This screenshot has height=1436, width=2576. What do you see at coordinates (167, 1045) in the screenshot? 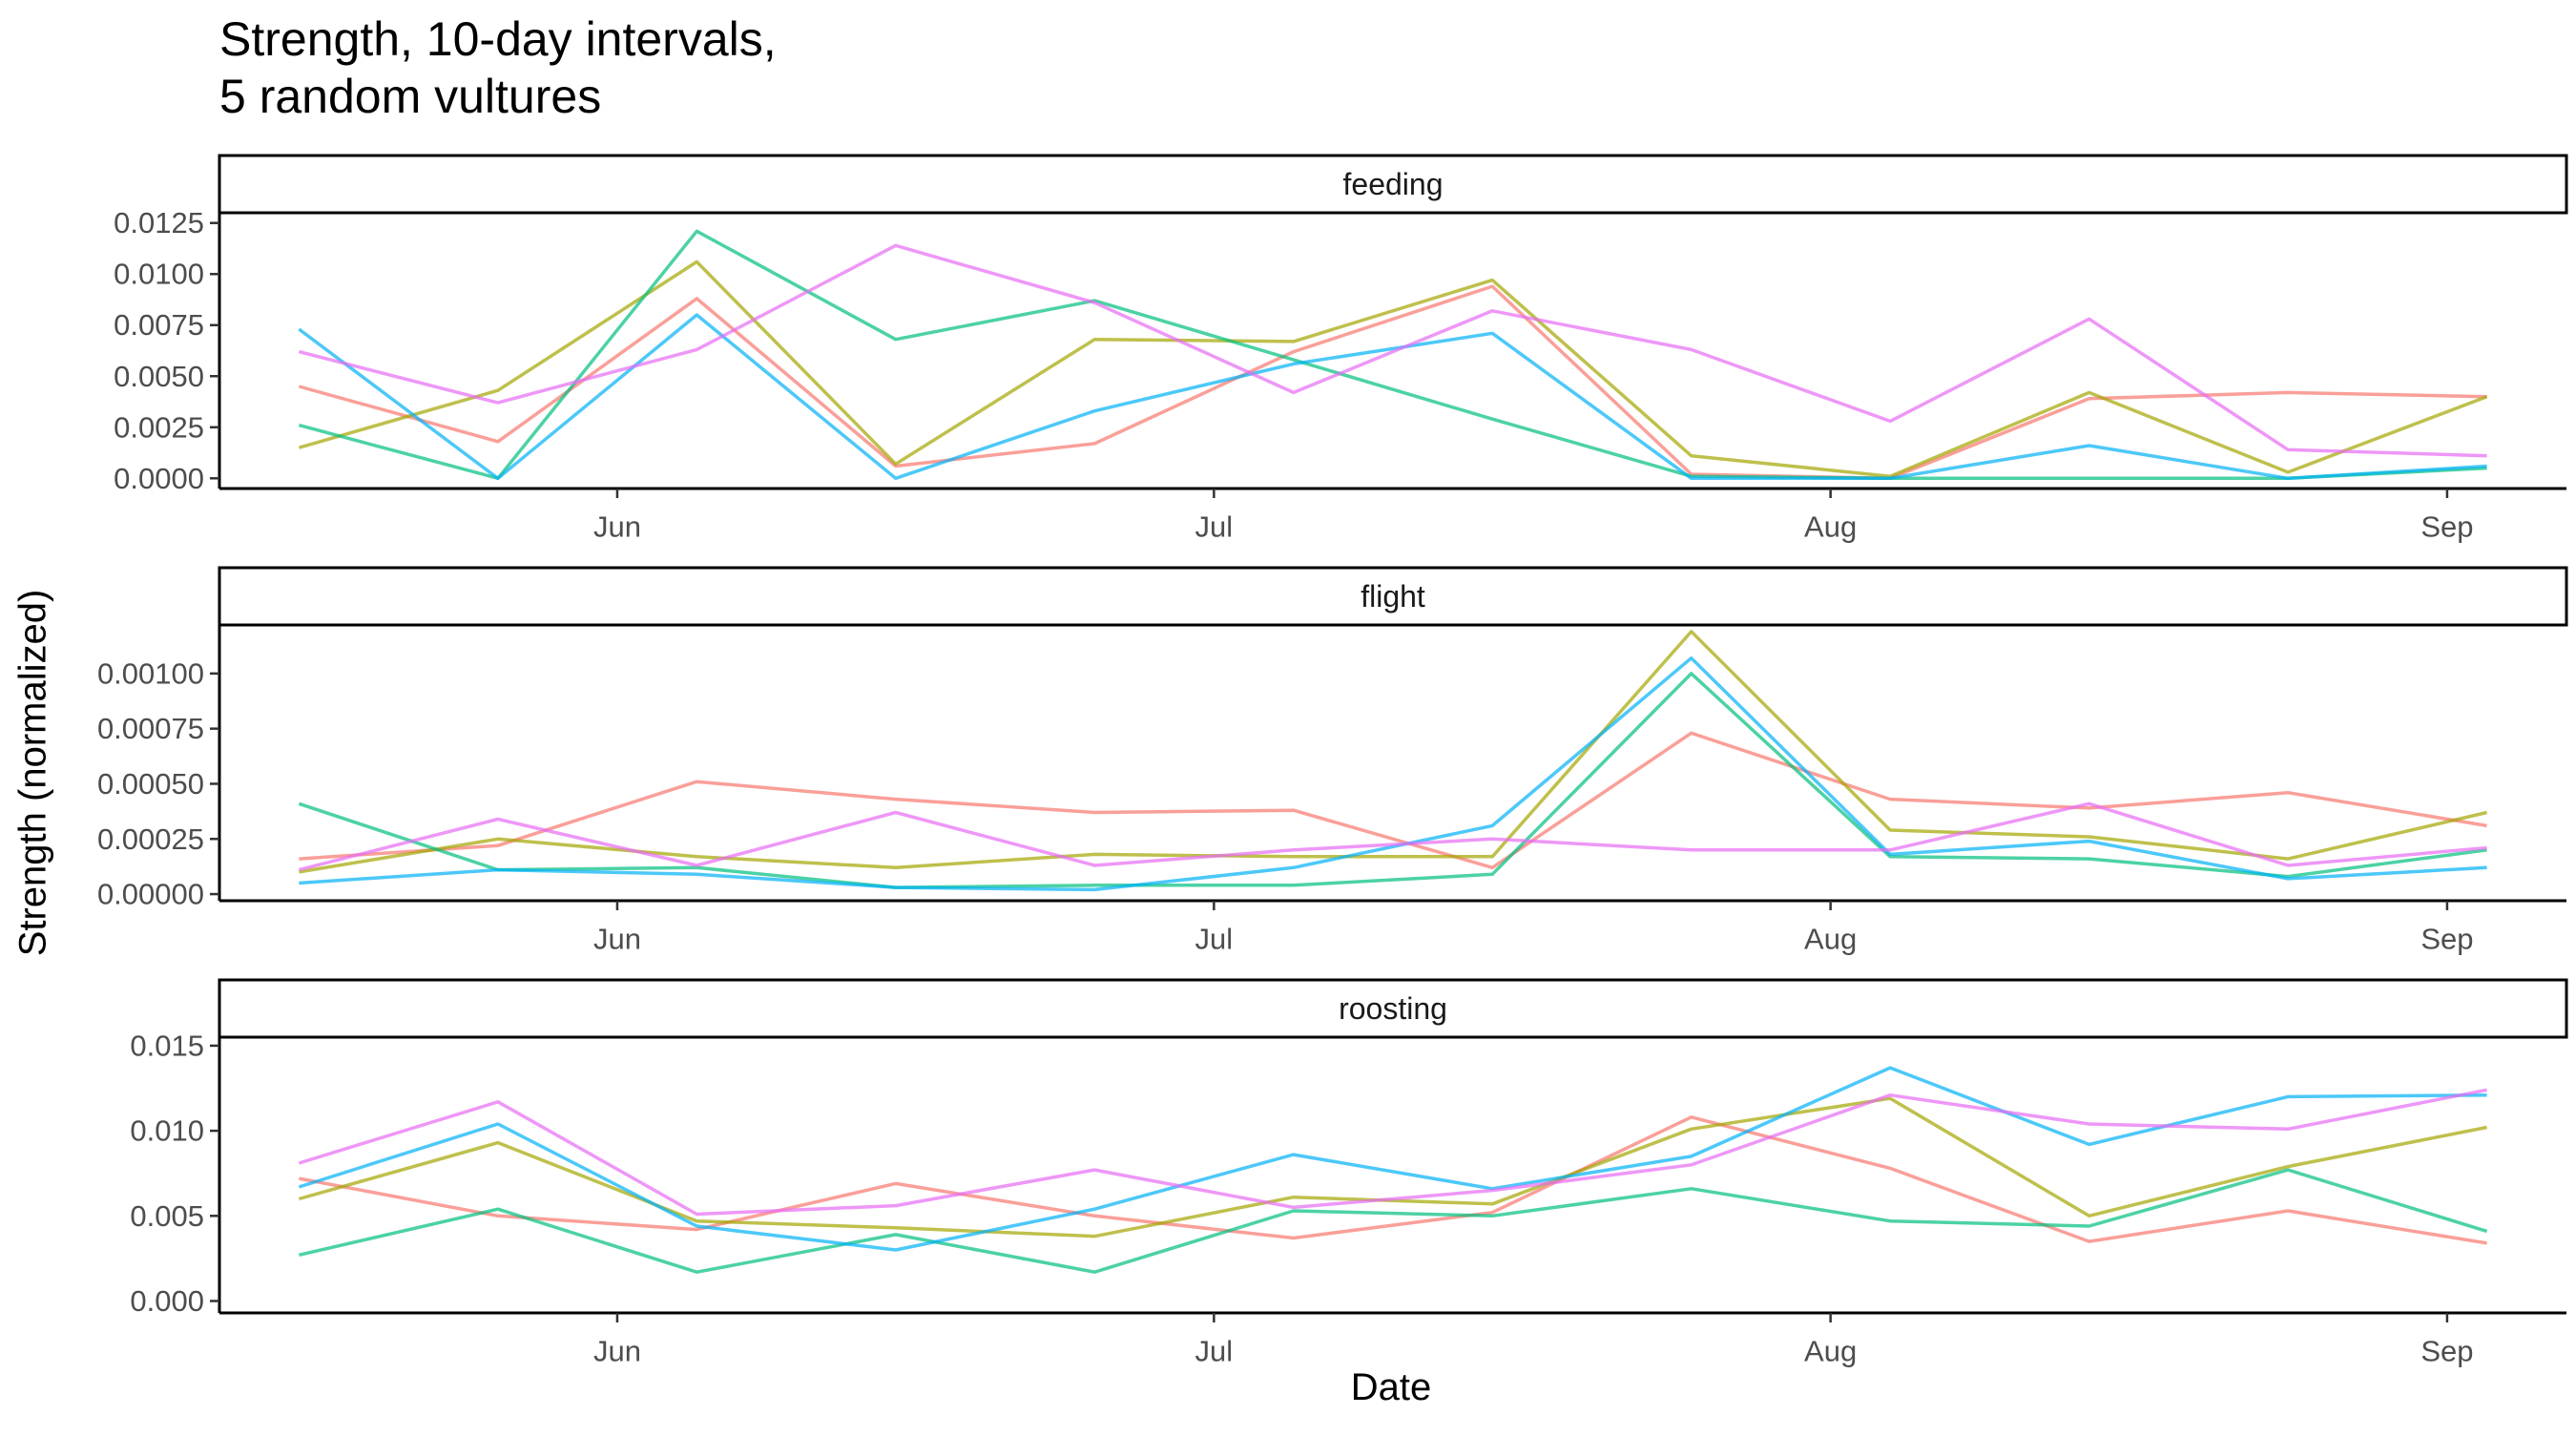
I see `panel-roosting-y-tick-label: 0.015` at bounding box center [167, 1045].